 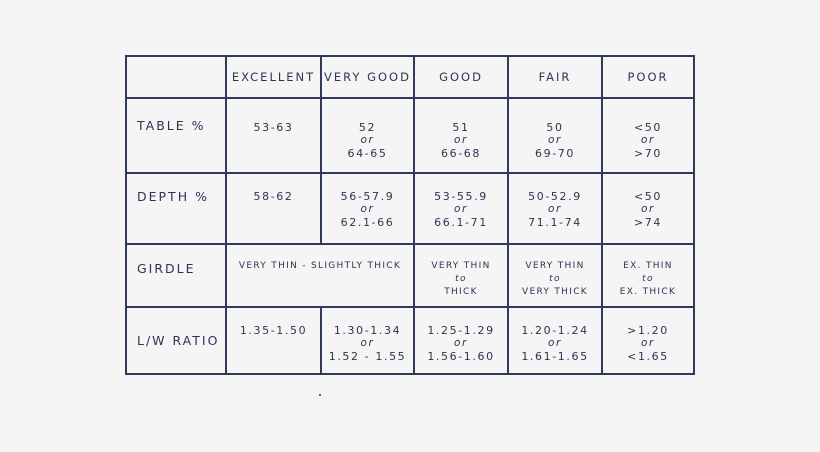 What do you see at coordinates (555, 292) in the screenshot?
I see `value: VERY THICK` at bounding box center [555, 292].